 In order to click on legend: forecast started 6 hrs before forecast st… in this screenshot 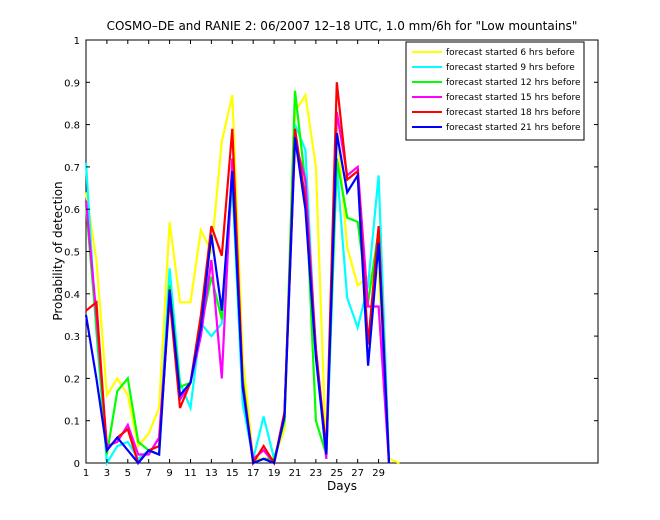, I will do `click(495, 91)`.